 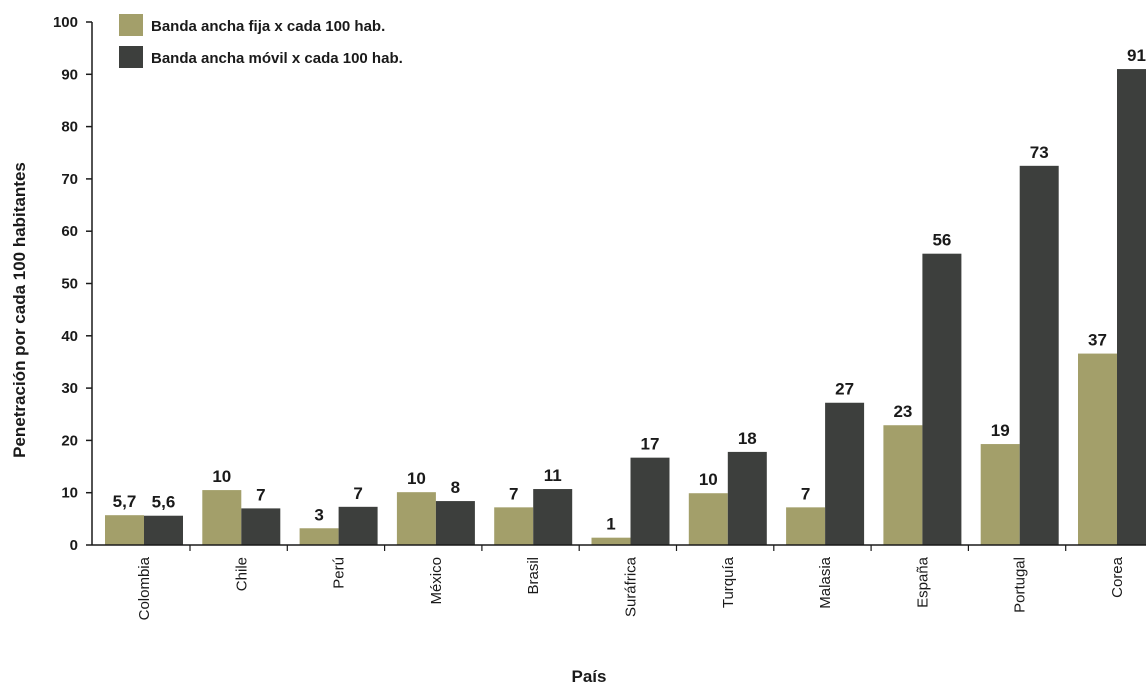 I want to click on legend-label-fixed: Banda ancha fija x cada 100 hab., so click(x=268, y=26).